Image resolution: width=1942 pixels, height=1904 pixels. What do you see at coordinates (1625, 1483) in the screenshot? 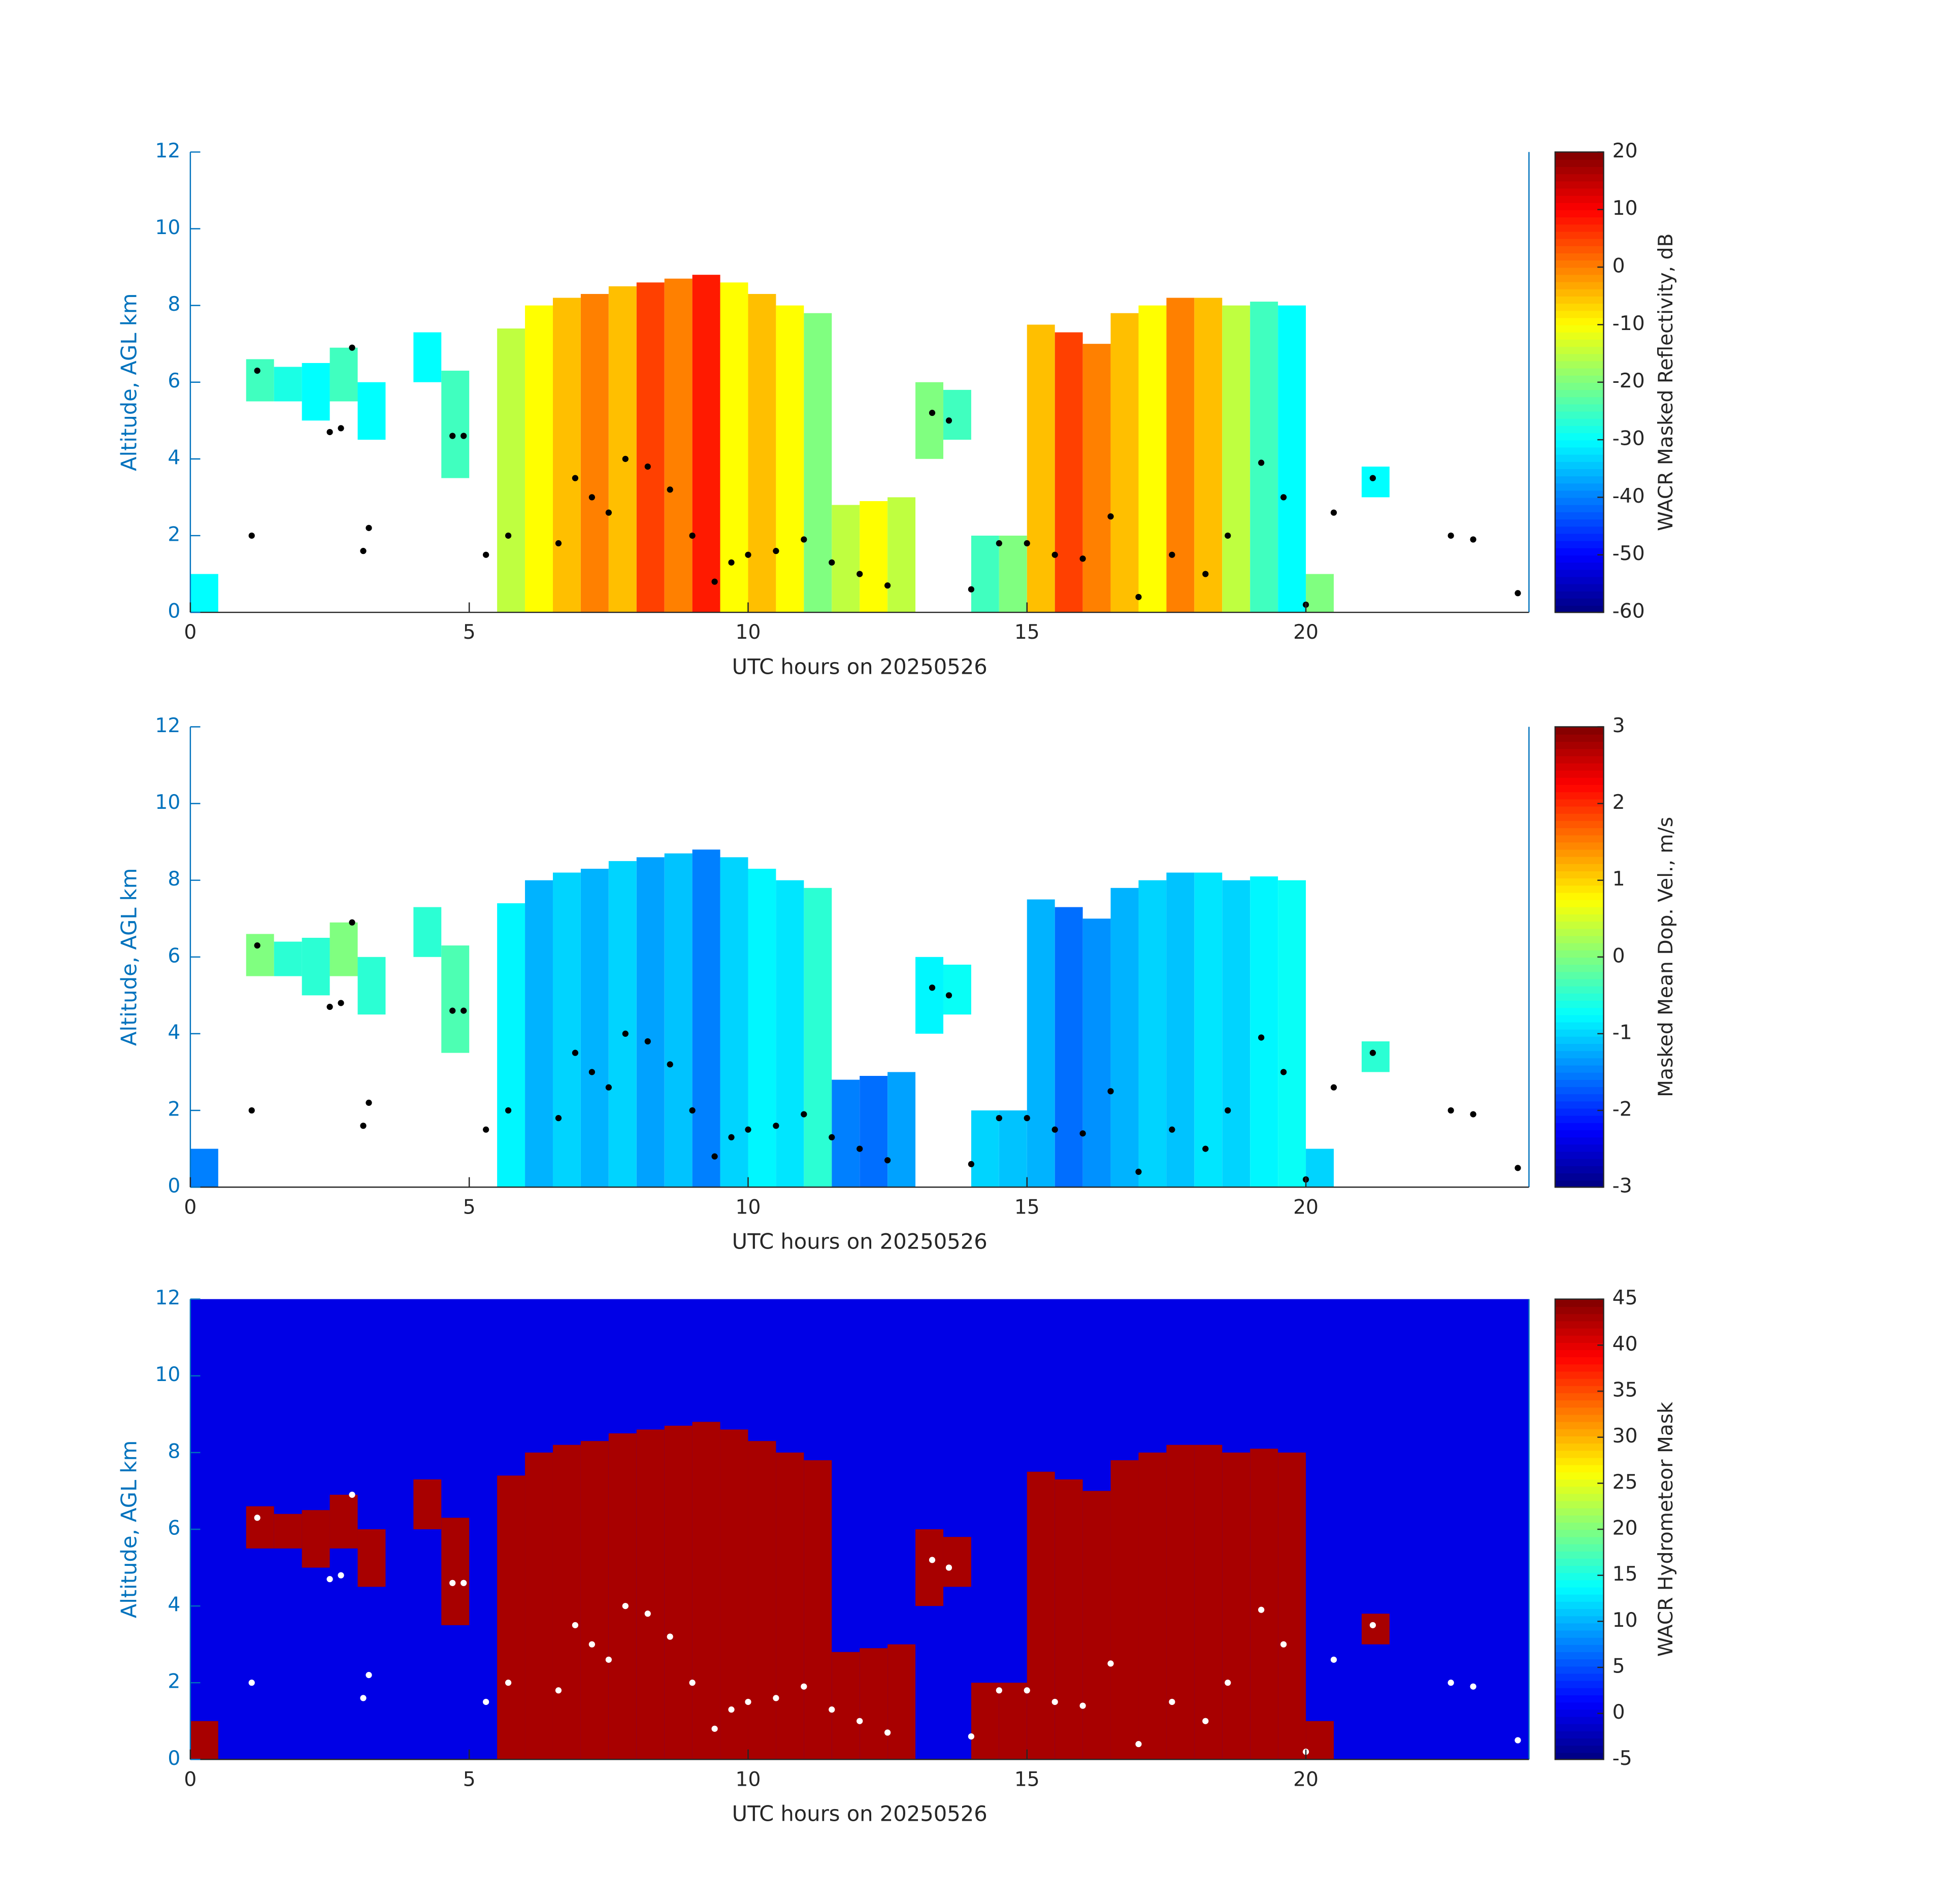
I see `colorbar-tick-label: 25` at bounding box center [1625, 1483].